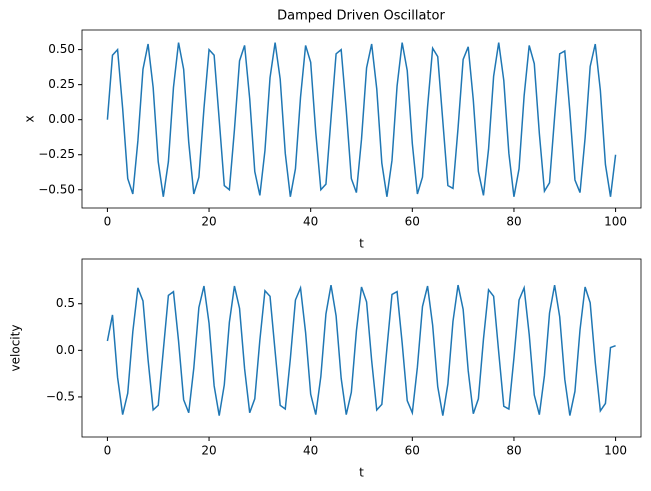  Describe the element at coordinates (60, 396) in the screenshot. I see `y-tick-label: −0.5` at that location.